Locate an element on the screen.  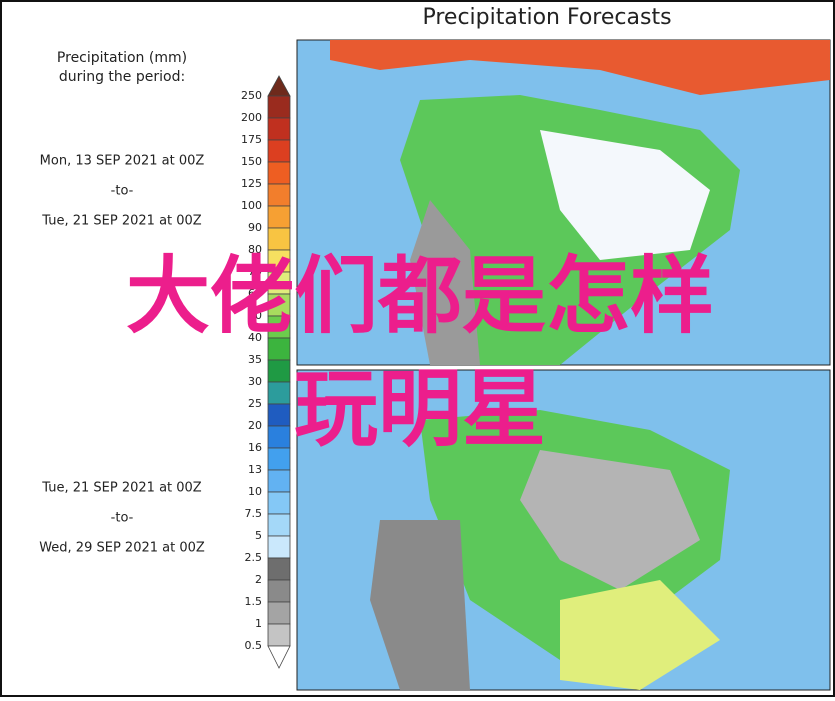
colorbar-label: 50 is located at coordinates (255, 315).